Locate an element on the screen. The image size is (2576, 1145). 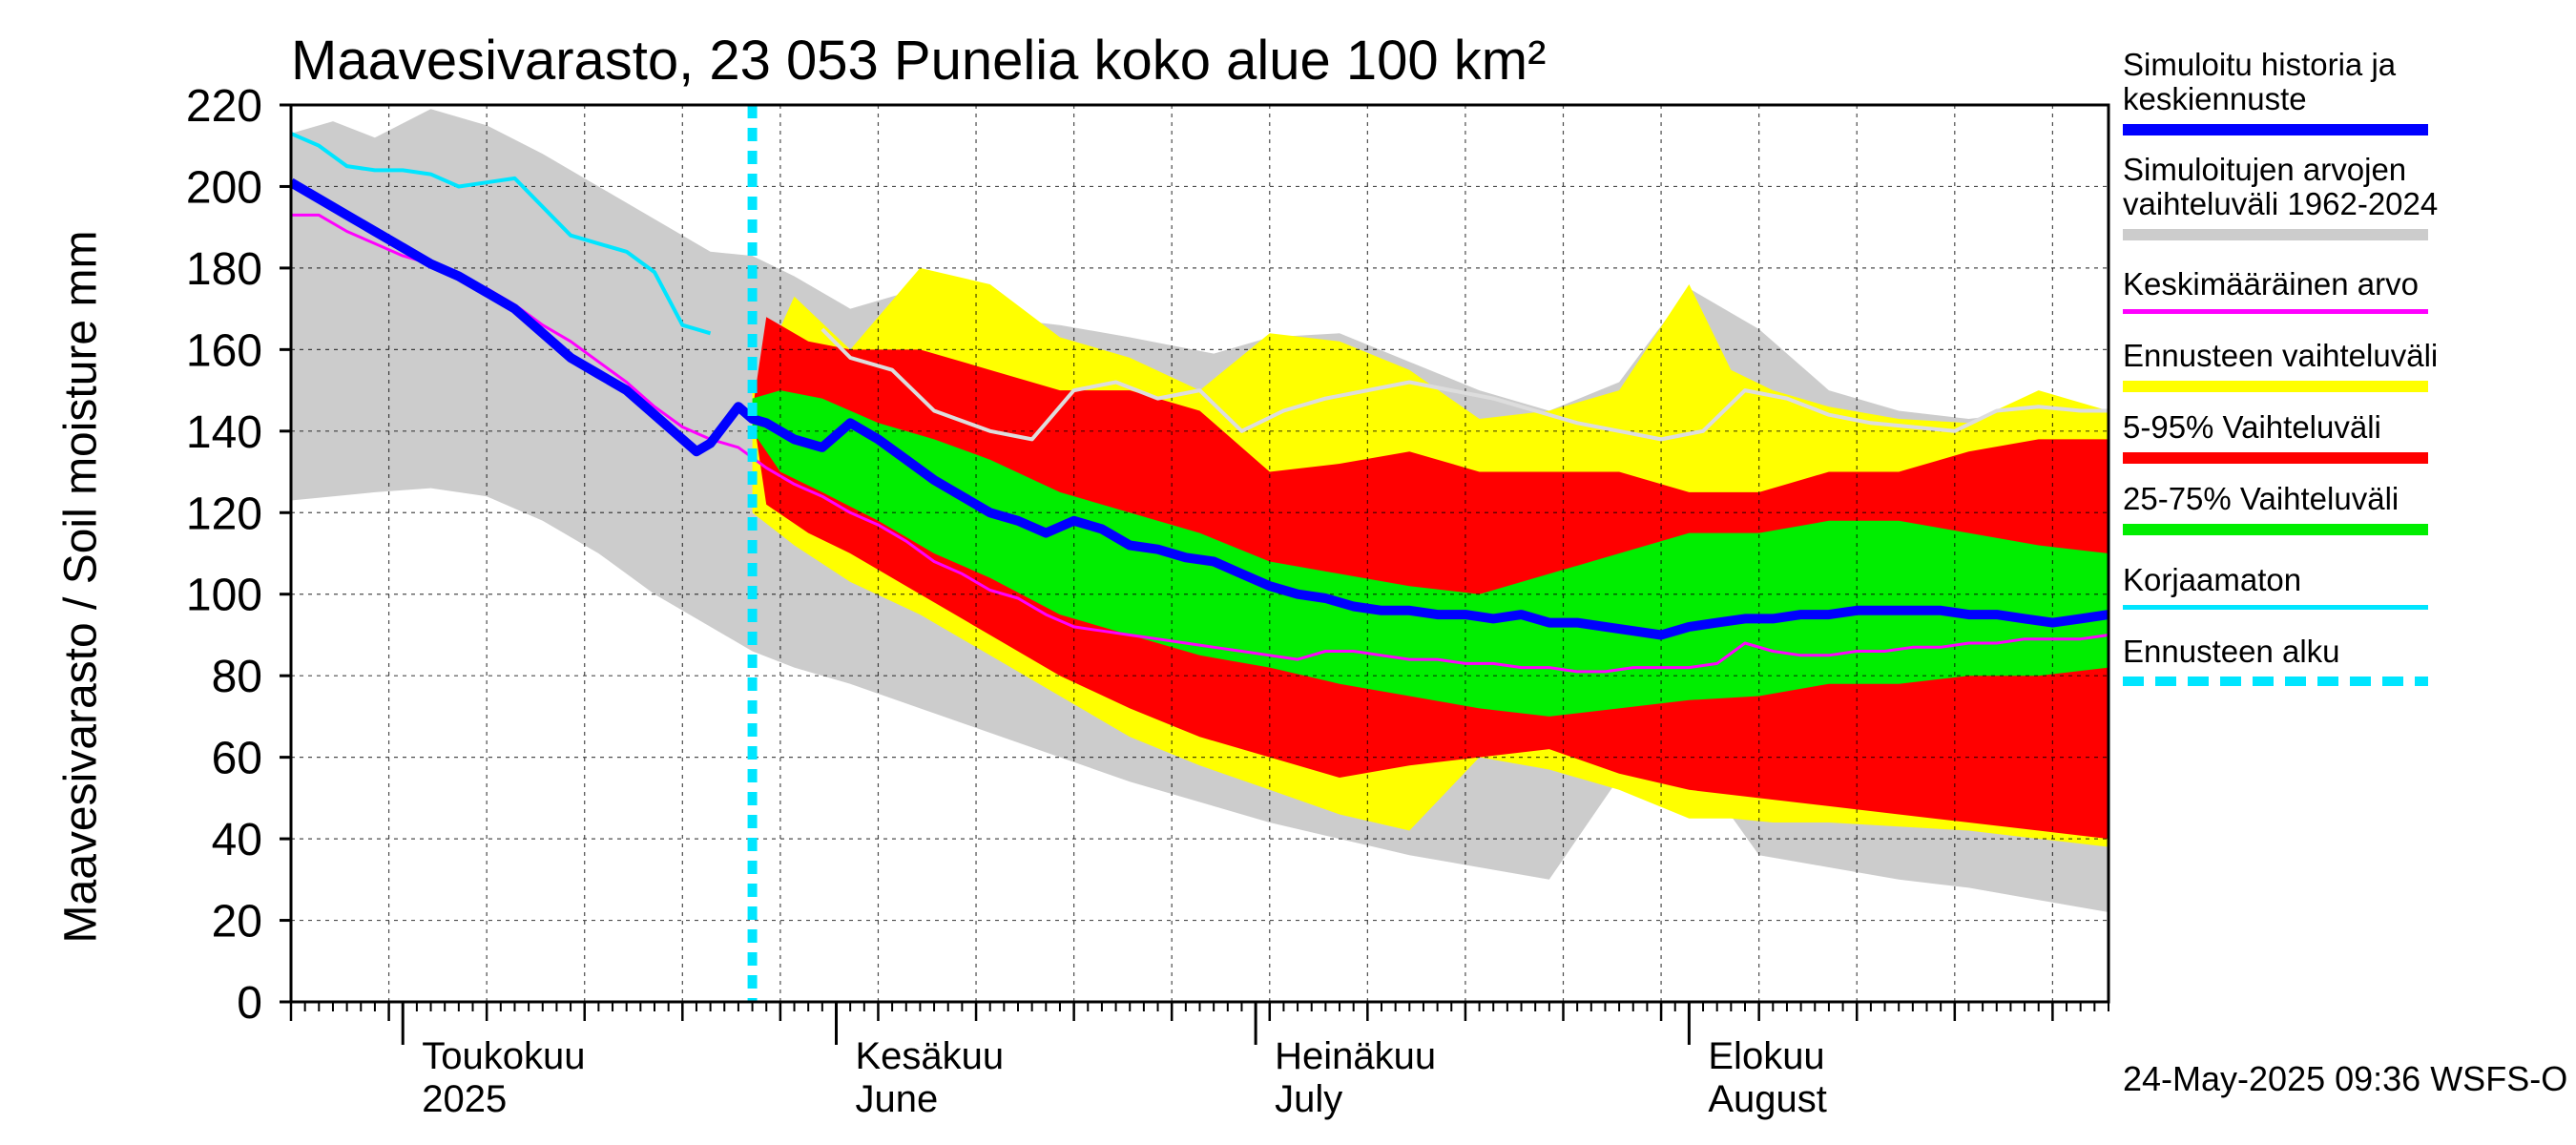
legend-item-forecast-range: Ennusteen vaihteluväli is located at coordinates (2280, 365).